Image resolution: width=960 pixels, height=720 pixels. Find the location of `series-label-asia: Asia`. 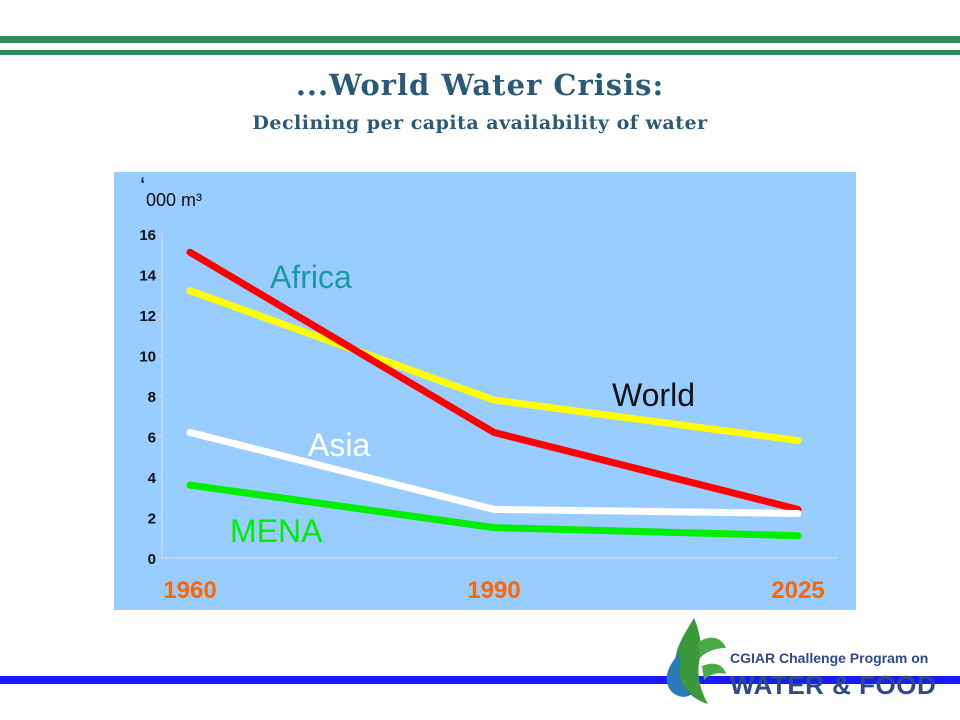

series-label-asia: Asia is located at coordinates (339, 445).